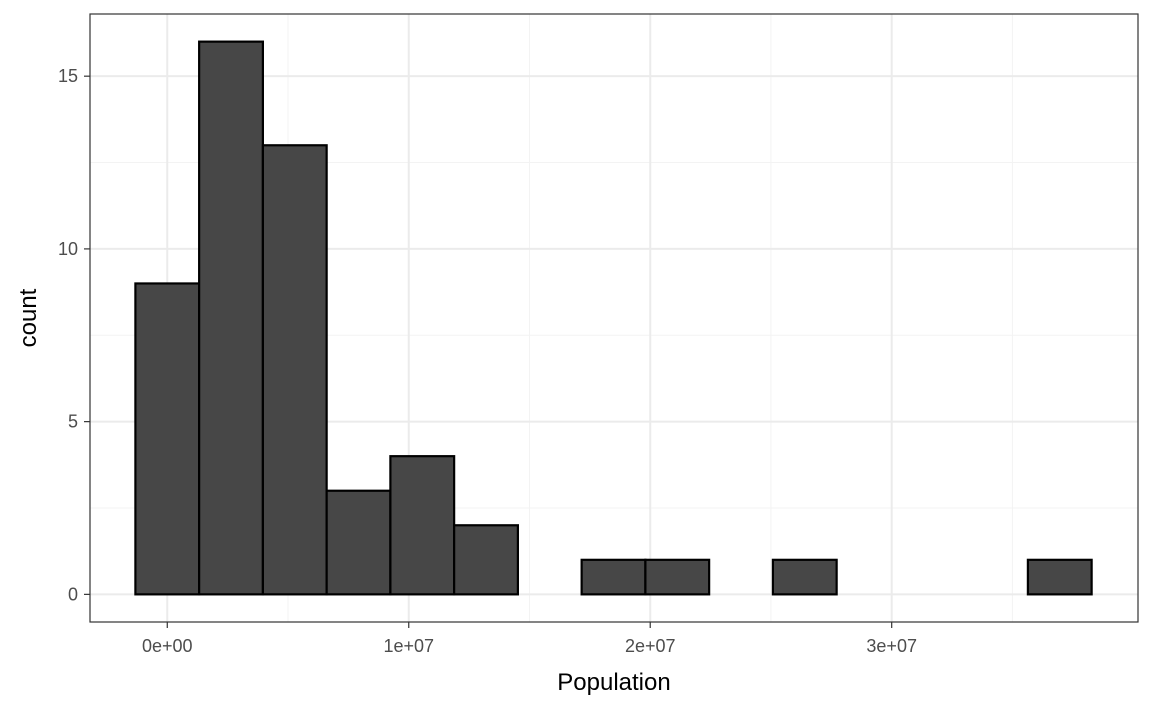  Describe the element at coordinates (650, 646) in the screenshot. I see `x-tick-label: 2e+07` at that location.